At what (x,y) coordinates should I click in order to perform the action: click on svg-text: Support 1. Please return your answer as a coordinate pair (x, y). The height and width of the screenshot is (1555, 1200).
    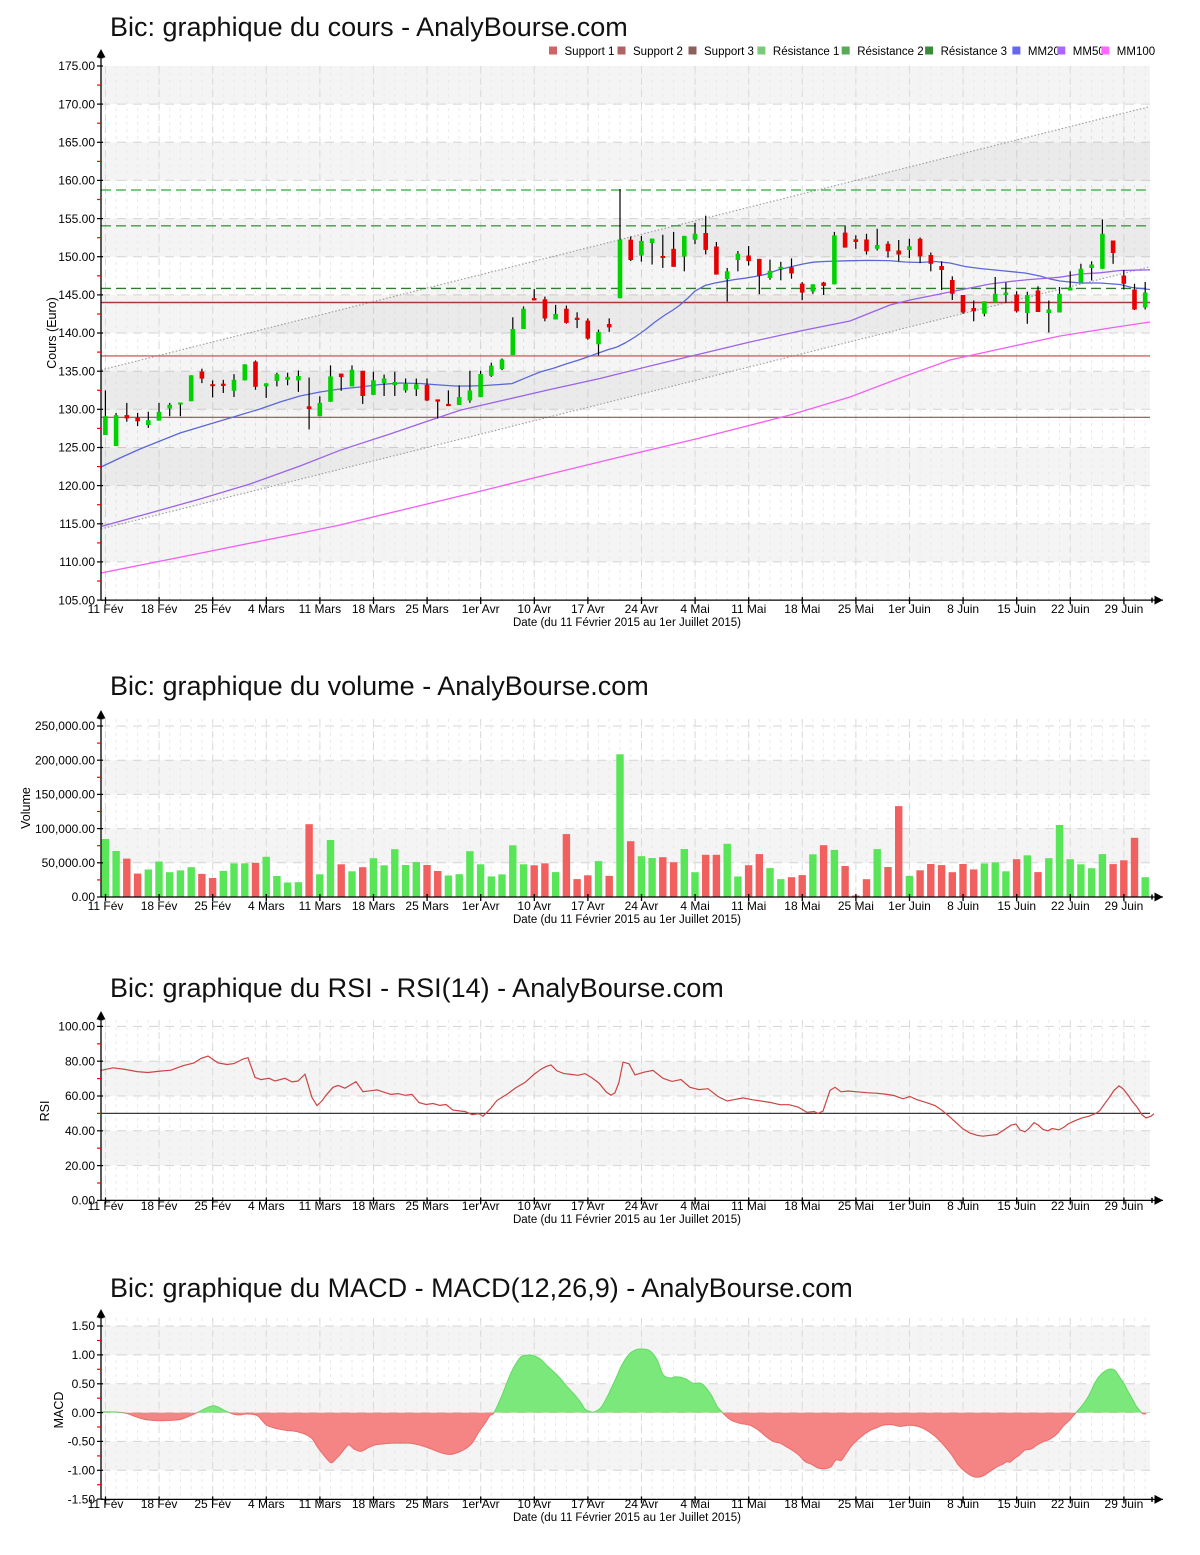
    Looking at the image, I should click on (590, 52).